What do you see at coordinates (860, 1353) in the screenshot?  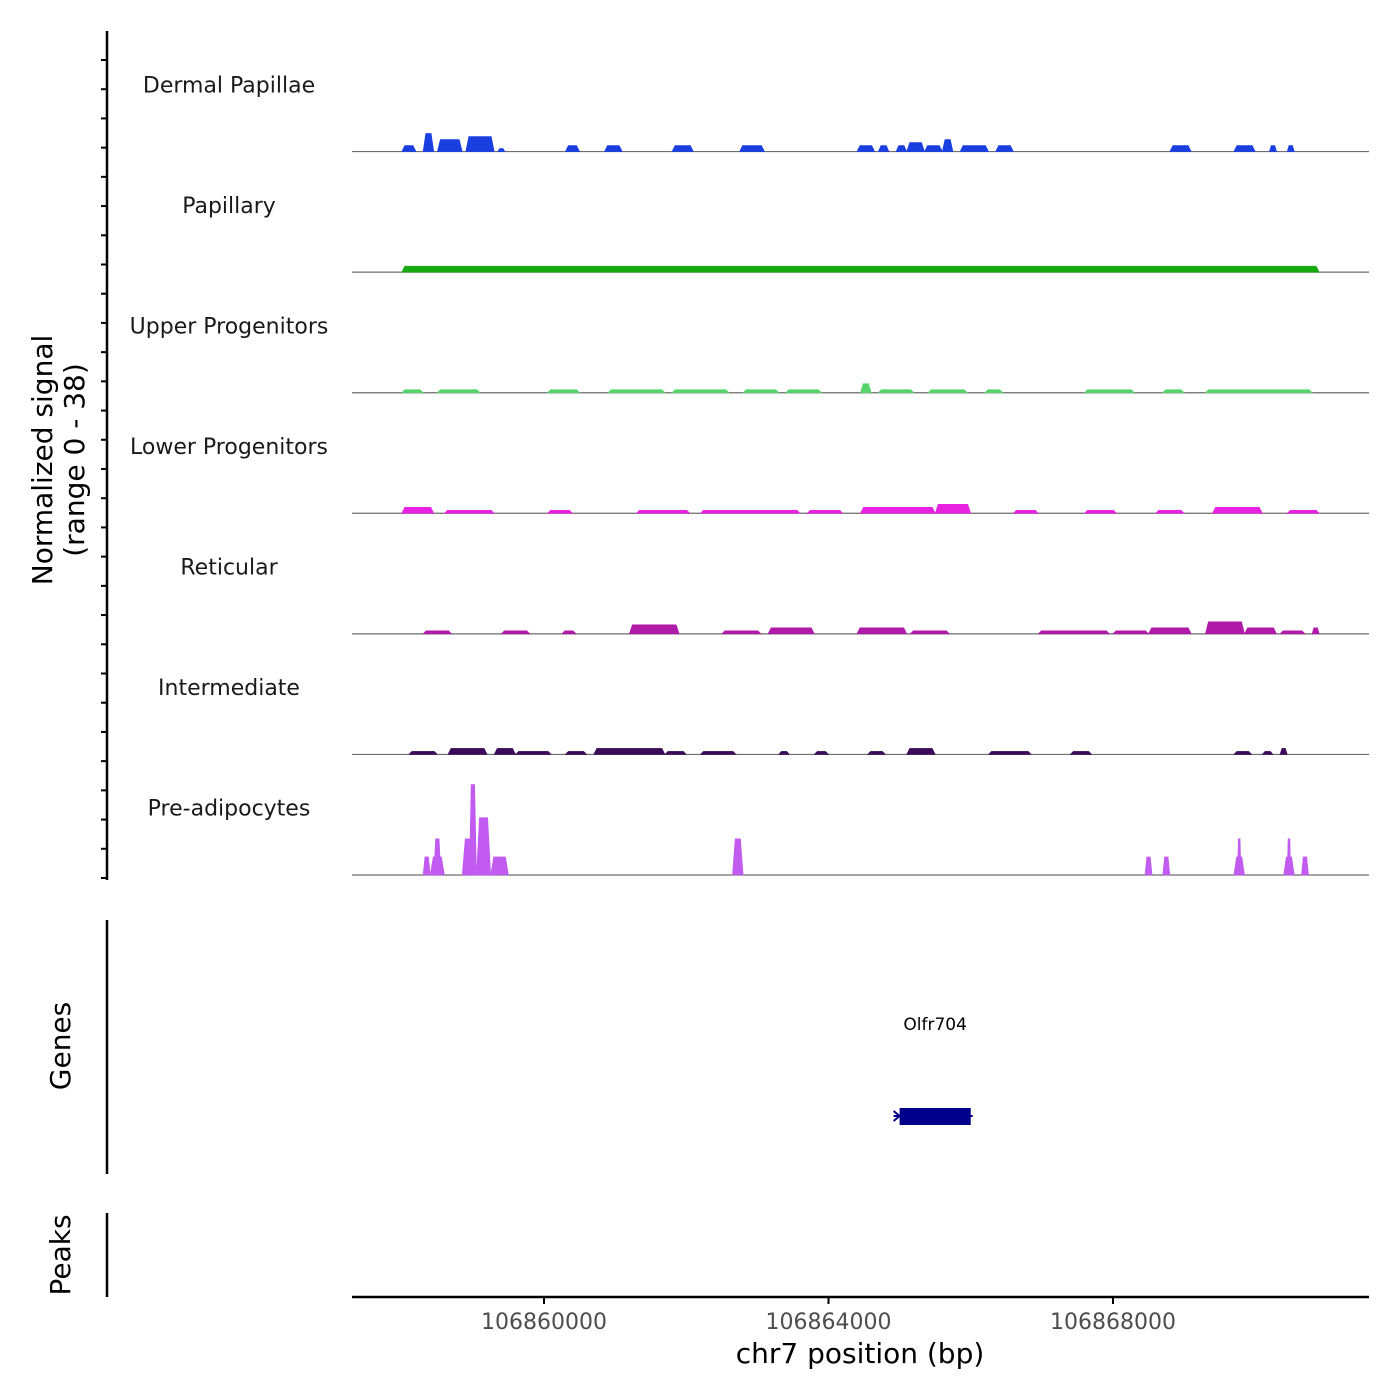 I see `x-axis-title: chr7 position (bp)` at bounding box center [860, 1353].